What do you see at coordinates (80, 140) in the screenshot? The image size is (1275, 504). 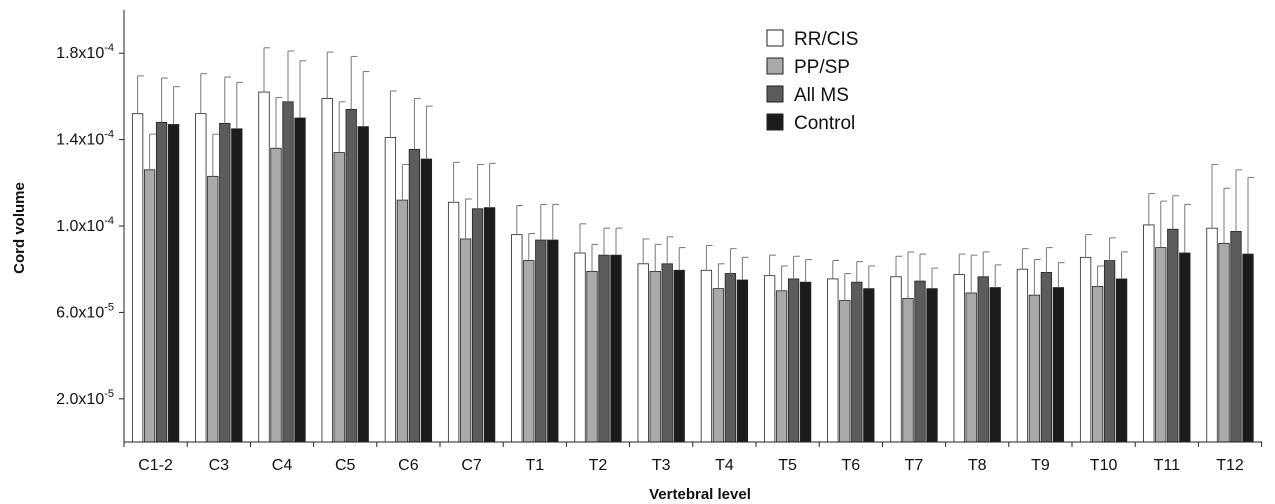 I see `y-tick-mantissa: 1.4x10` at bounding box center [80, 140].